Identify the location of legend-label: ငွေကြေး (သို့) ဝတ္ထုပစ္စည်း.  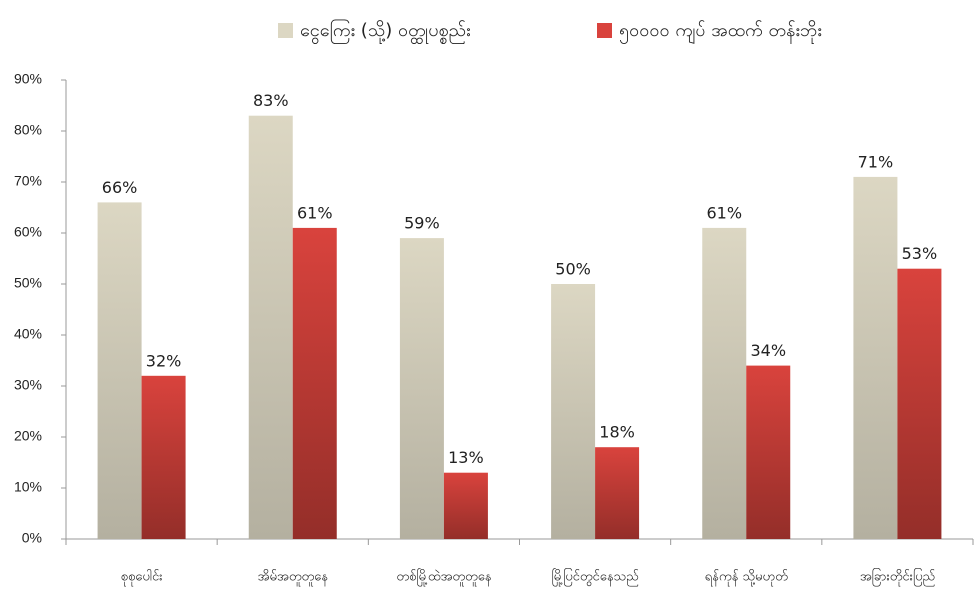
(385, 31).